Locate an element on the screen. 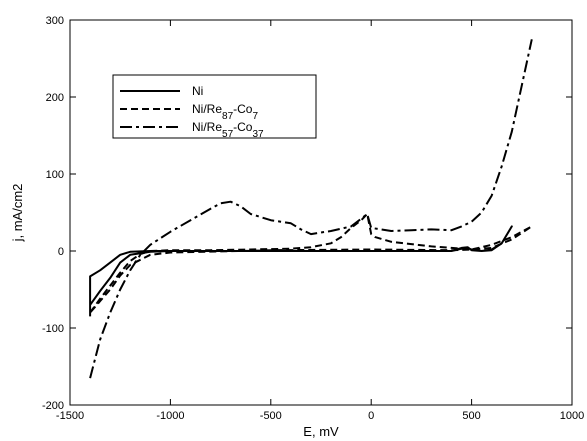 Image resolution: width=587 pixels, height=441 pixels. y-tick-label: 100 is located at coordinates (55, 175).